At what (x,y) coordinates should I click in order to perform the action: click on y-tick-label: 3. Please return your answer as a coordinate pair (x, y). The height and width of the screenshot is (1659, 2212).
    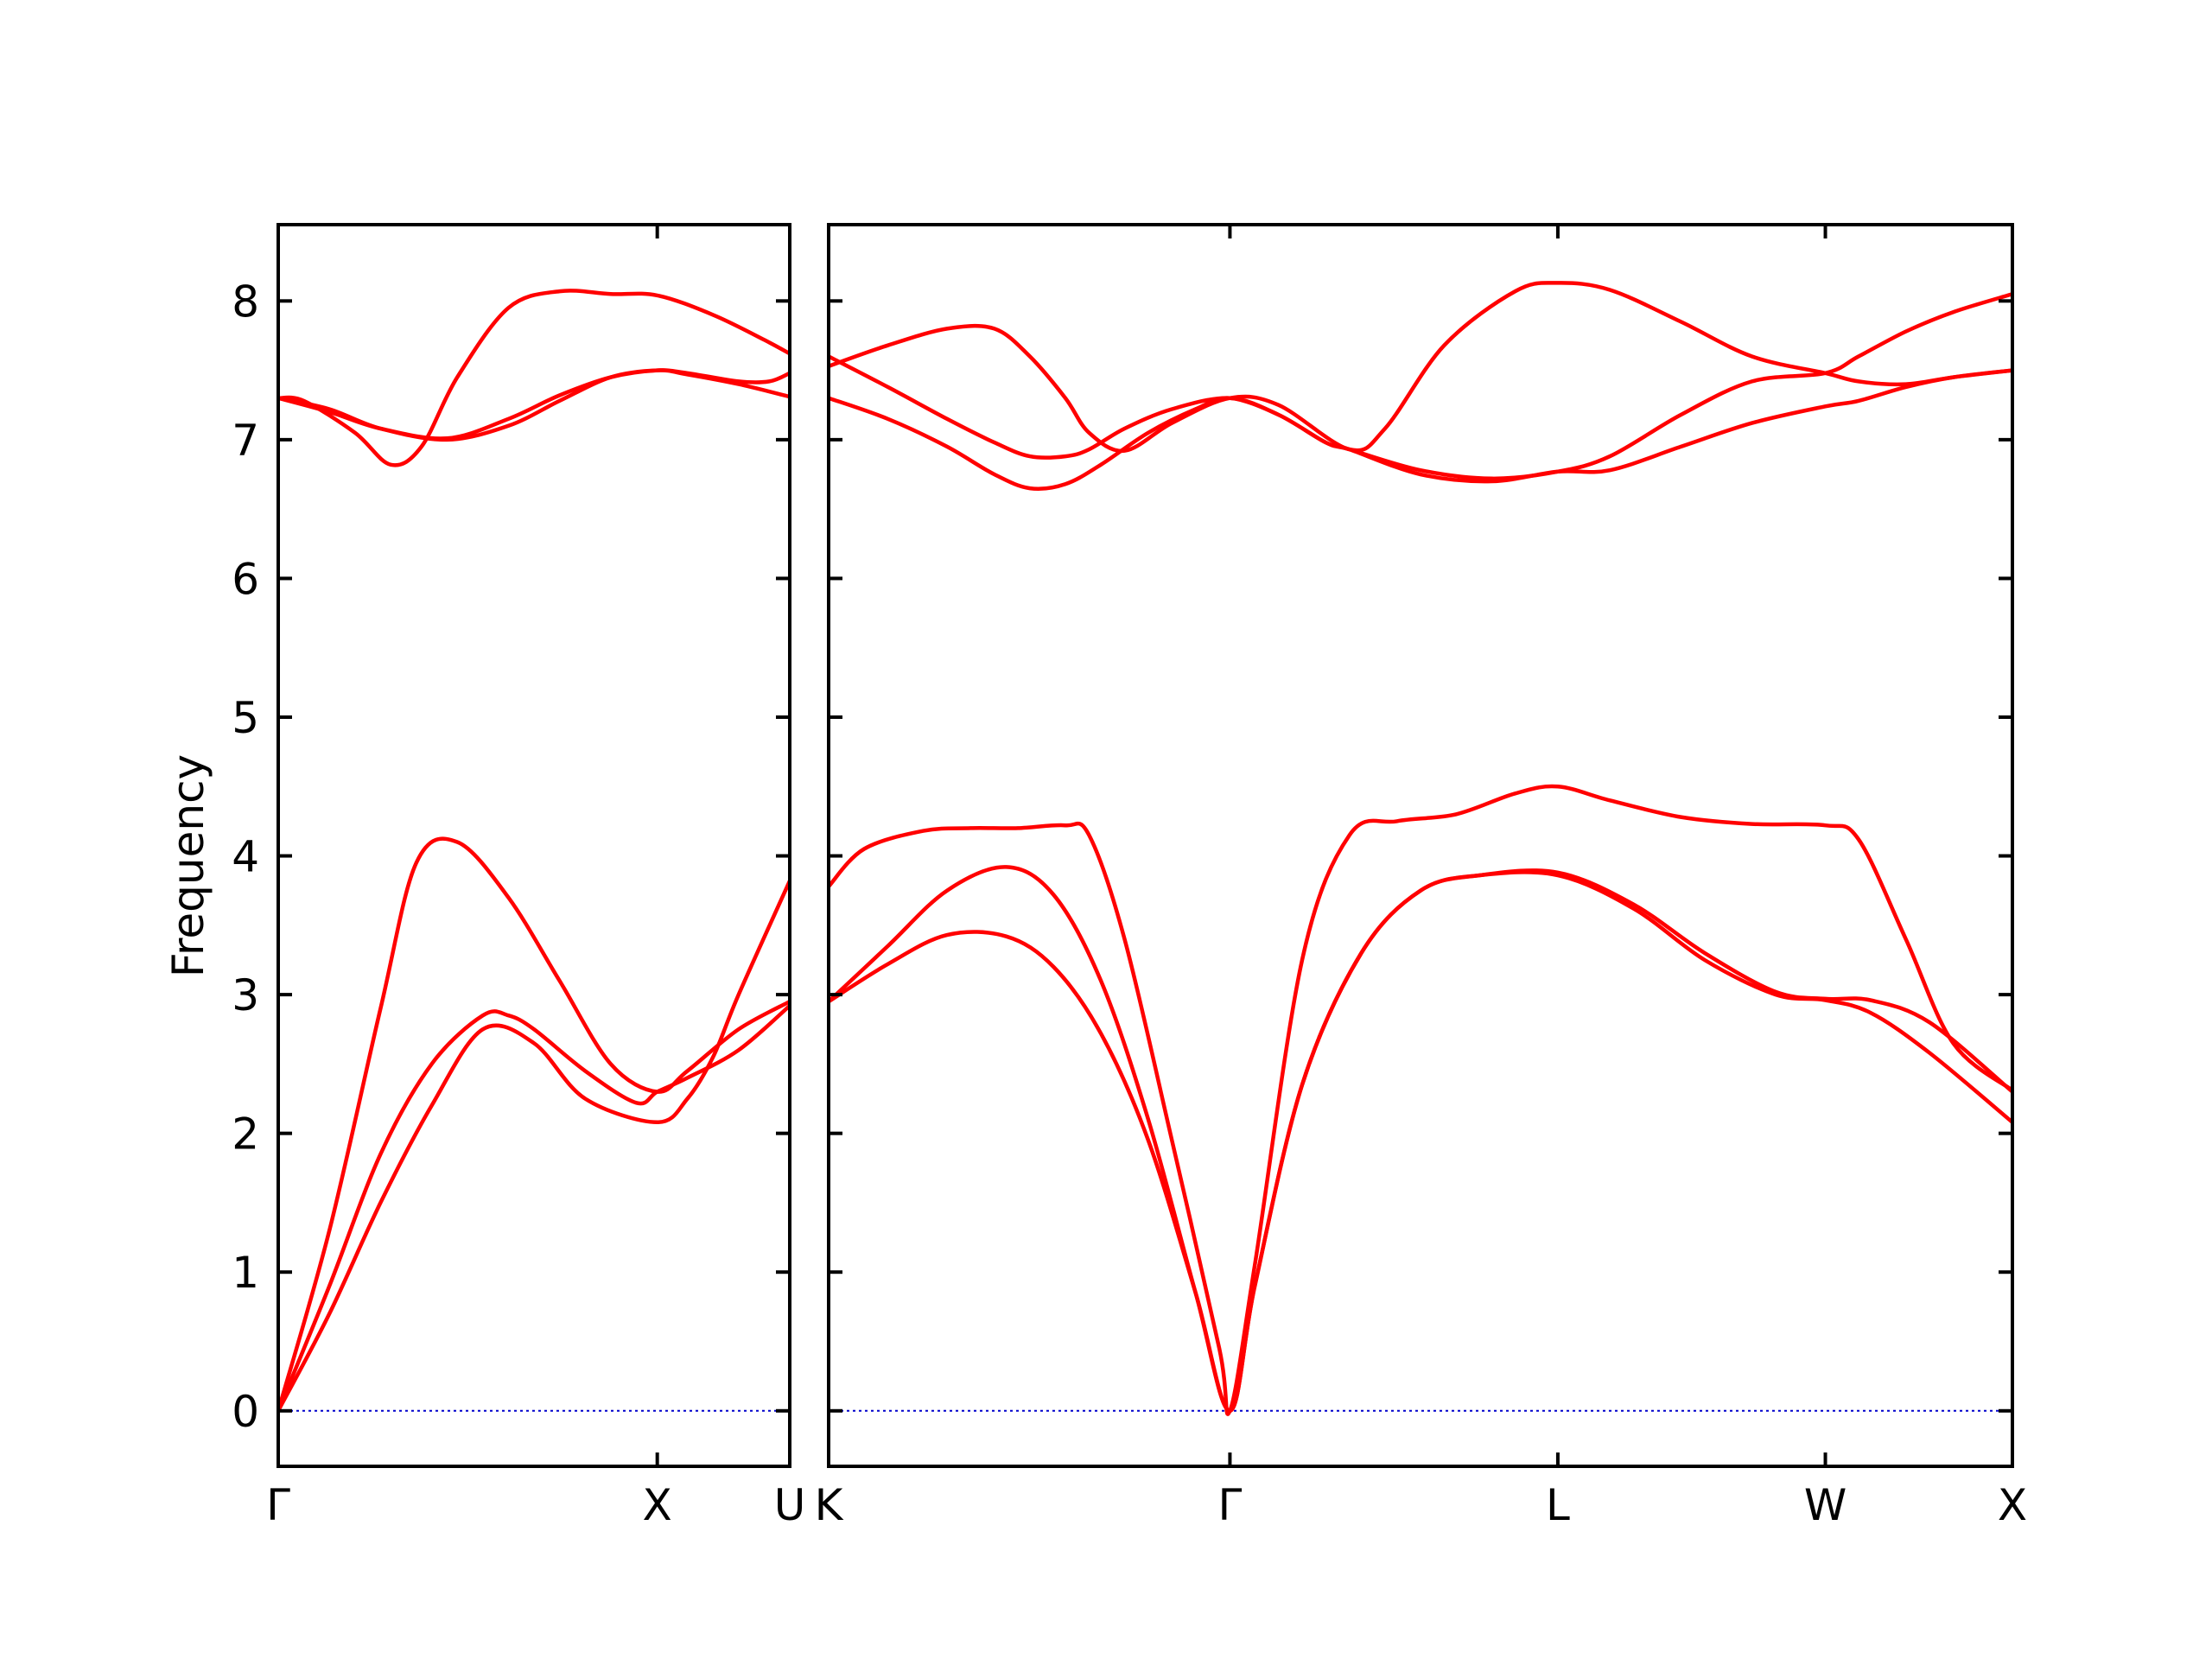
    Looking at the image, I should click on (245, 995).